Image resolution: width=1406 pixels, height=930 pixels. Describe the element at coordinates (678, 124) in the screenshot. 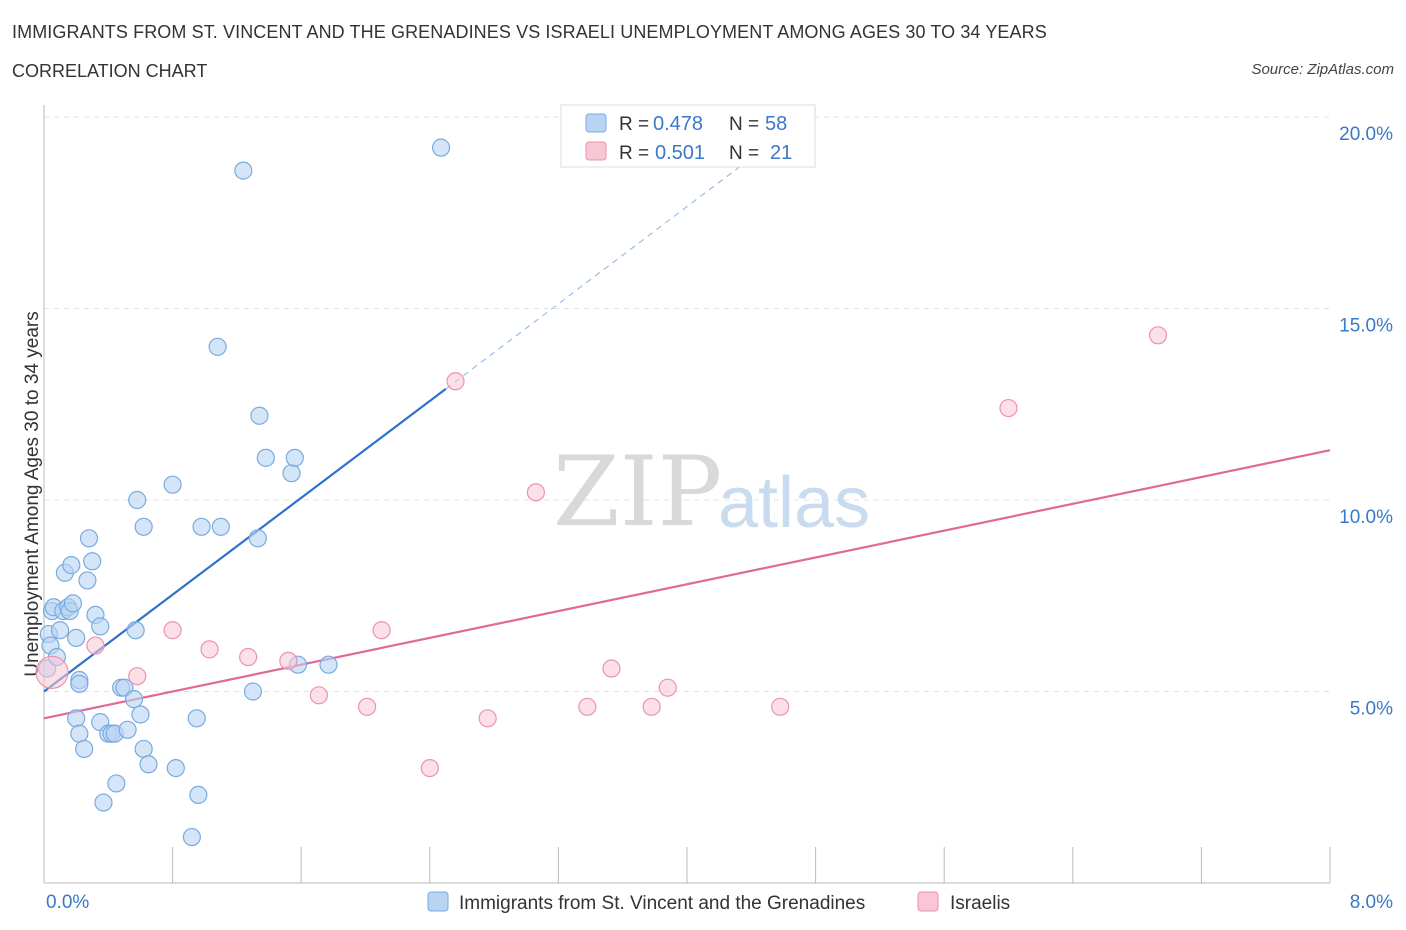

I see `legend-r-value-1: 0.478` at that location.